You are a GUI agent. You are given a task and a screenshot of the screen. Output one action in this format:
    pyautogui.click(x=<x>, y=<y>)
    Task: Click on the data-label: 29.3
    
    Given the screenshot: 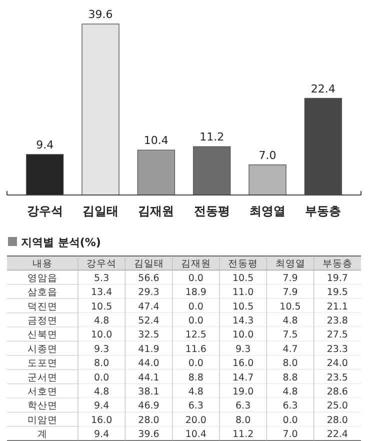 What is the action you would take?
    pyautogui.click(x=149, y=292)
    